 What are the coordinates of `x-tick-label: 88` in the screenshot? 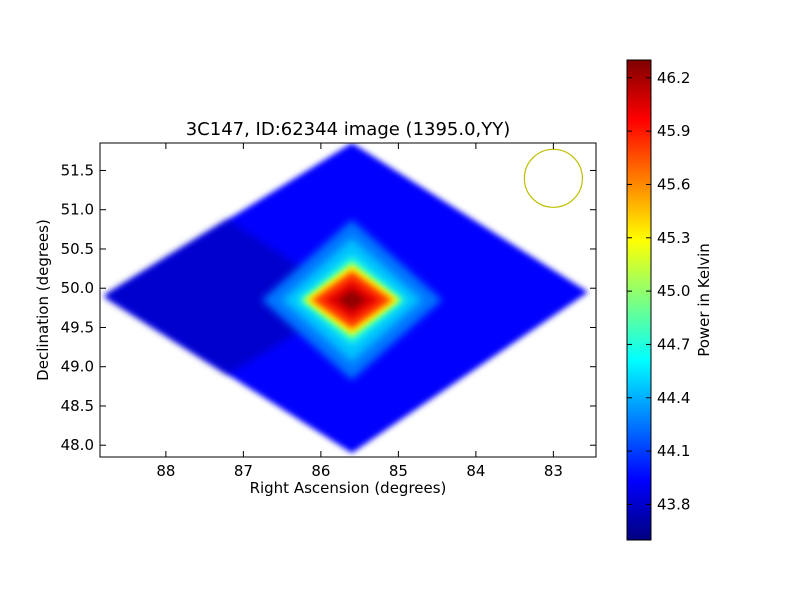 It's located at (165, 471).